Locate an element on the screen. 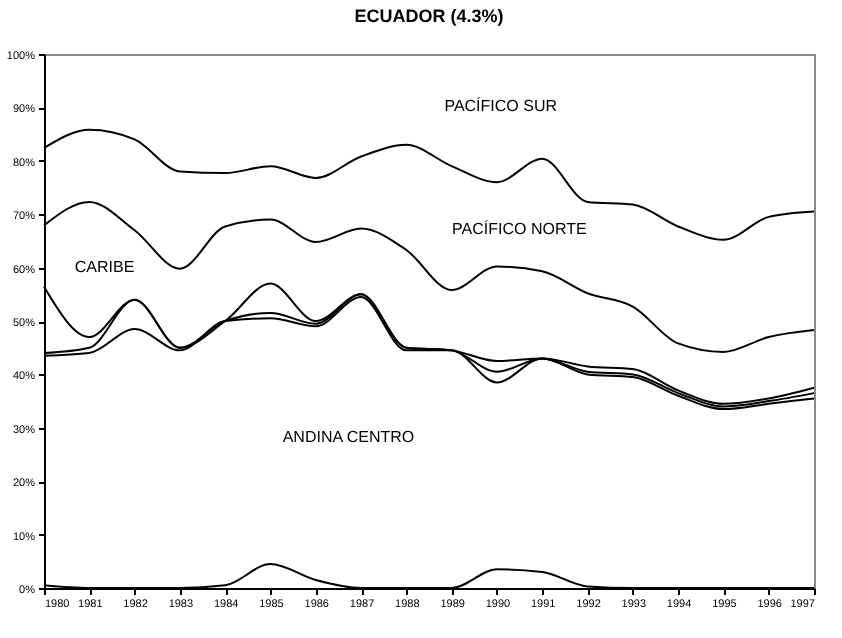  annotation: PACÍFICO NORTE is located at coordinates (519, 229).